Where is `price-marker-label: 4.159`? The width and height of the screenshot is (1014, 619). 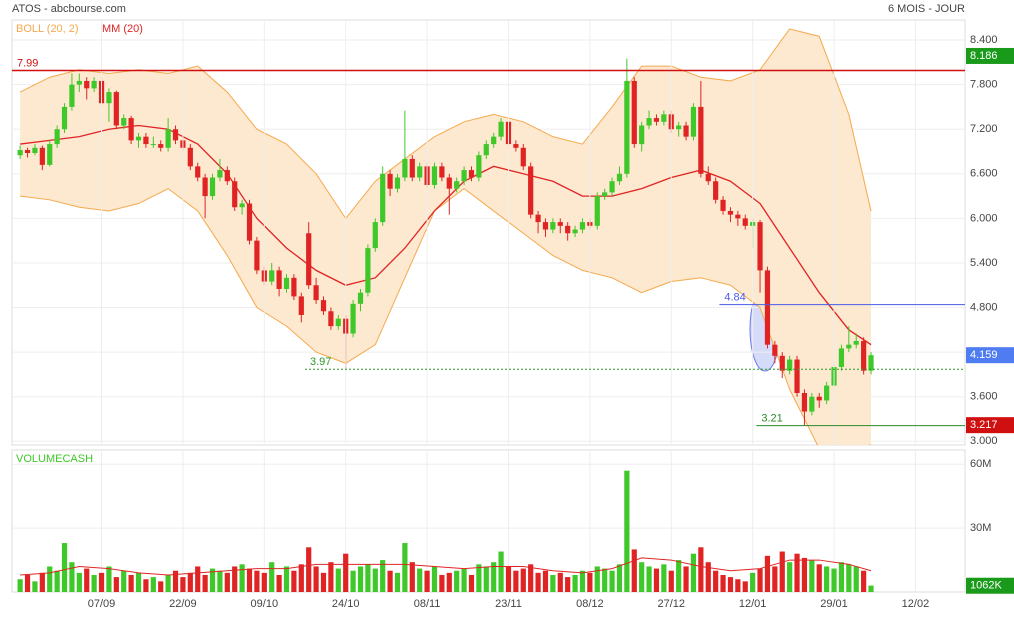
price-marker-label: 4.159 is located at coordinates (984, 355).